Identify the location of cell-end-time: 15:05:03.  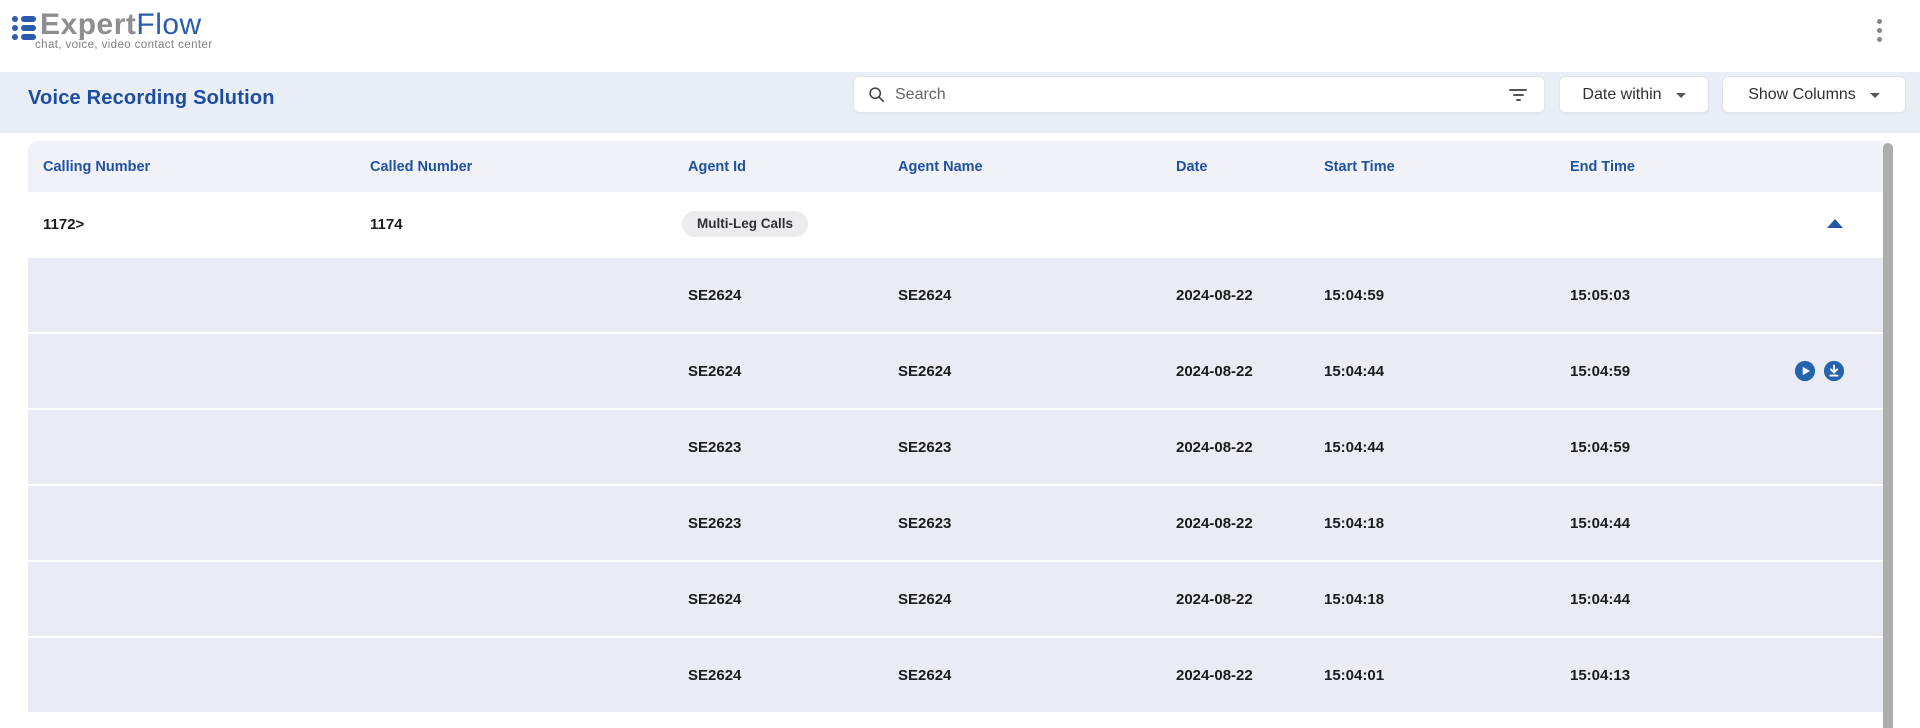
(1600, 295).